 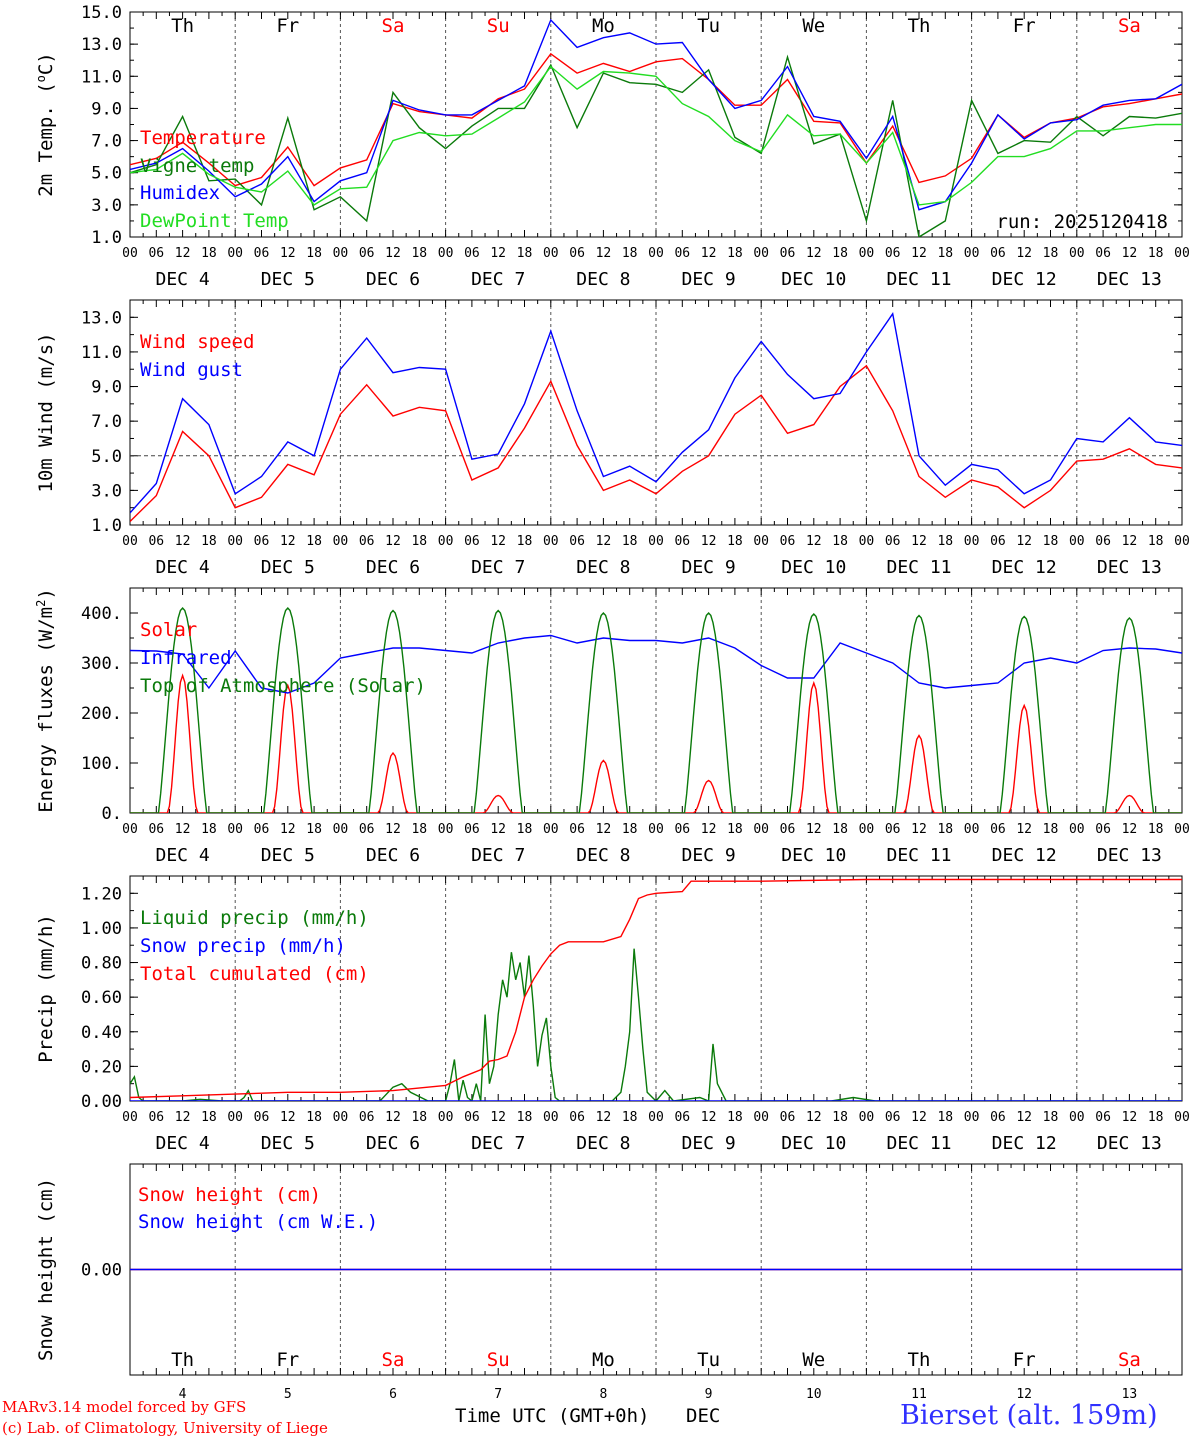 What do you see at coordinates (1082, 222) in the screenshot?
I see `run-annotation: run: 2025120418` at bounding box center [1082, 222].